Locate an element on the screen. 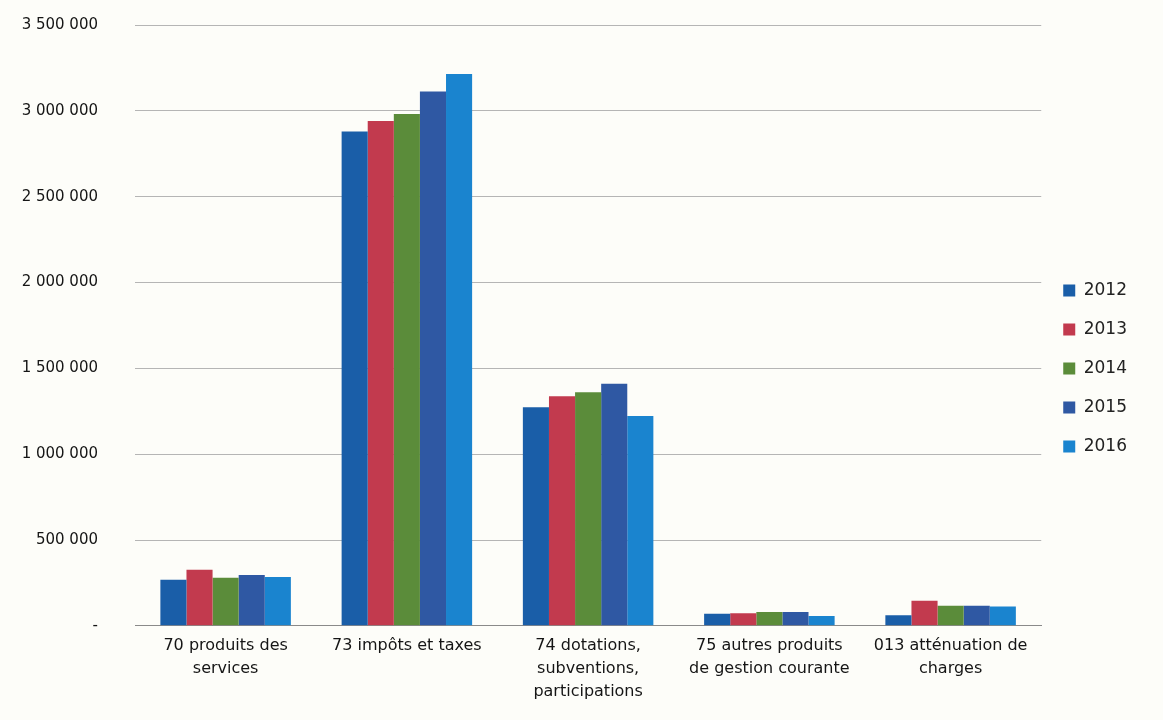 The width and height of the screenshot is (1163, 720). y-tick-label: 1 000 000 is located at coordinates (59, 453).